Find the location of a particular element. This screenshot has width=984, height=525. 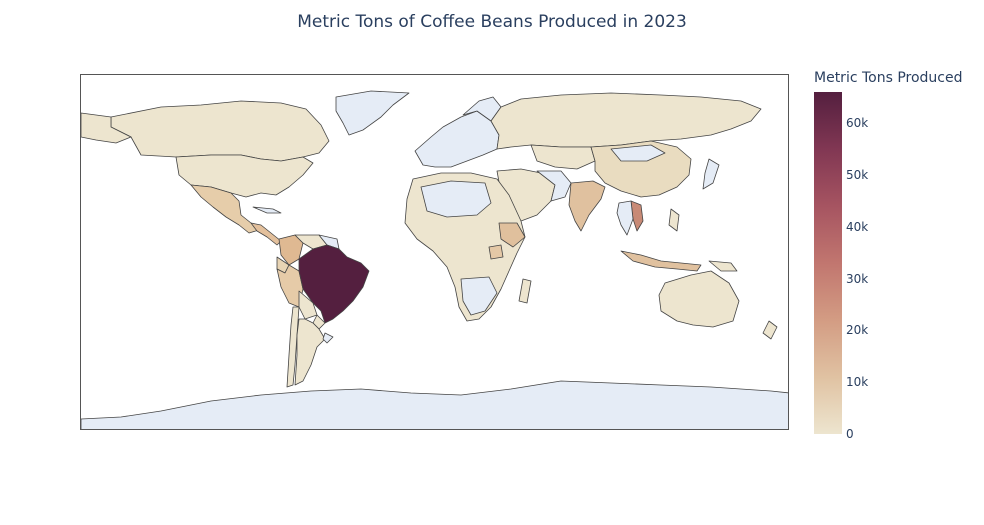

country-cuba is located at coordinates (267, 210).